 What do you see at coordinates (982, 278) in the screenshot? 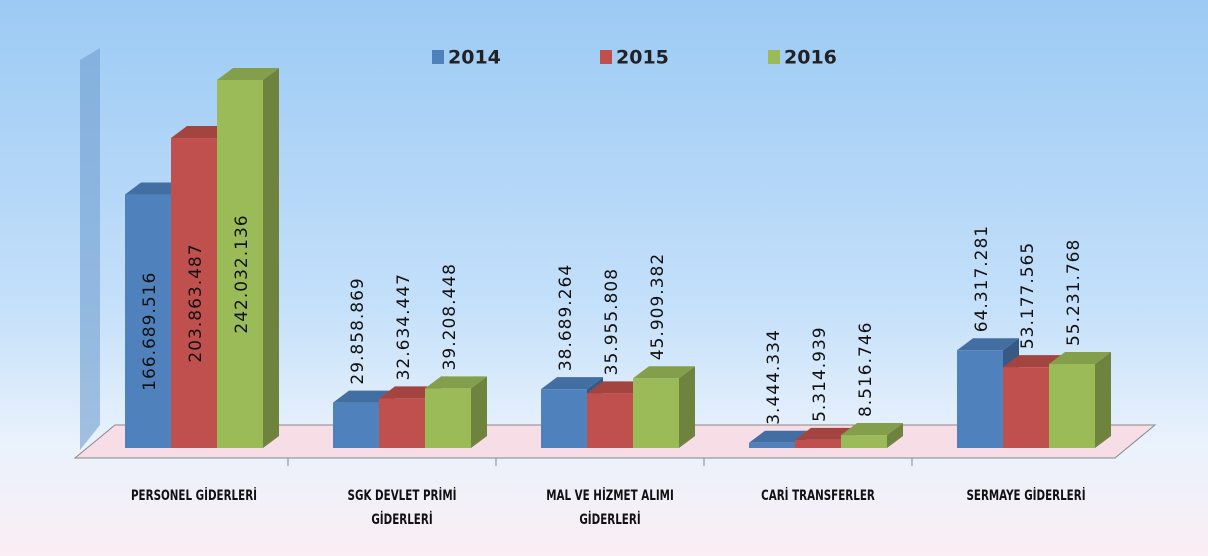
I see `data-label: 64.317.281` at bounding box center [982, 278].